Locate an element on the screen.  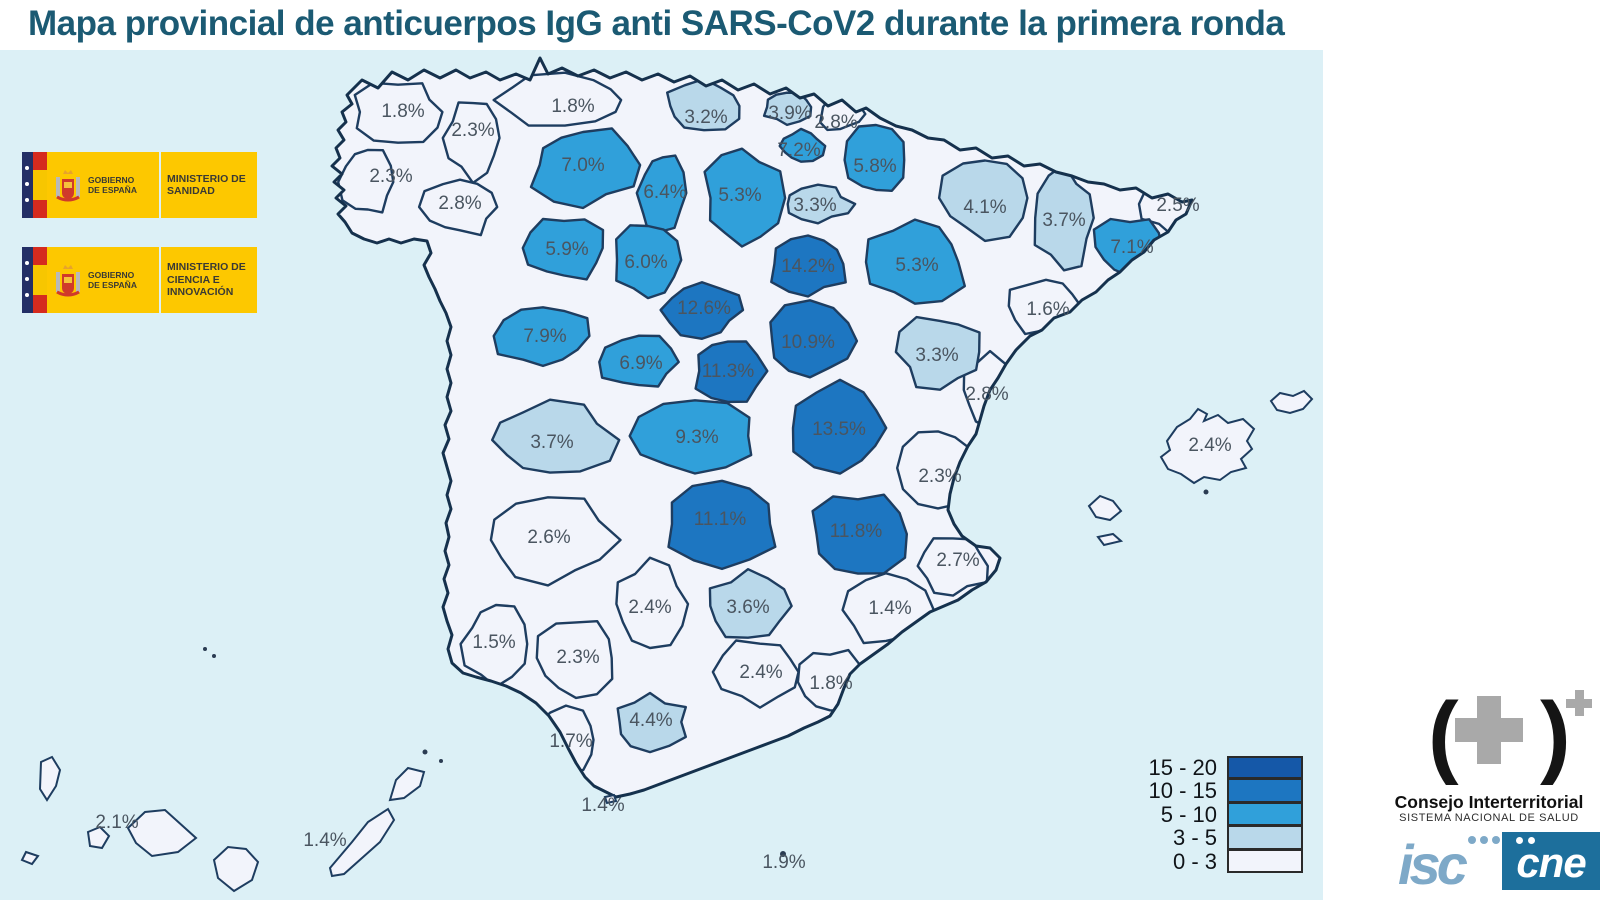
province-madrid is located at coordinates (731, 372).